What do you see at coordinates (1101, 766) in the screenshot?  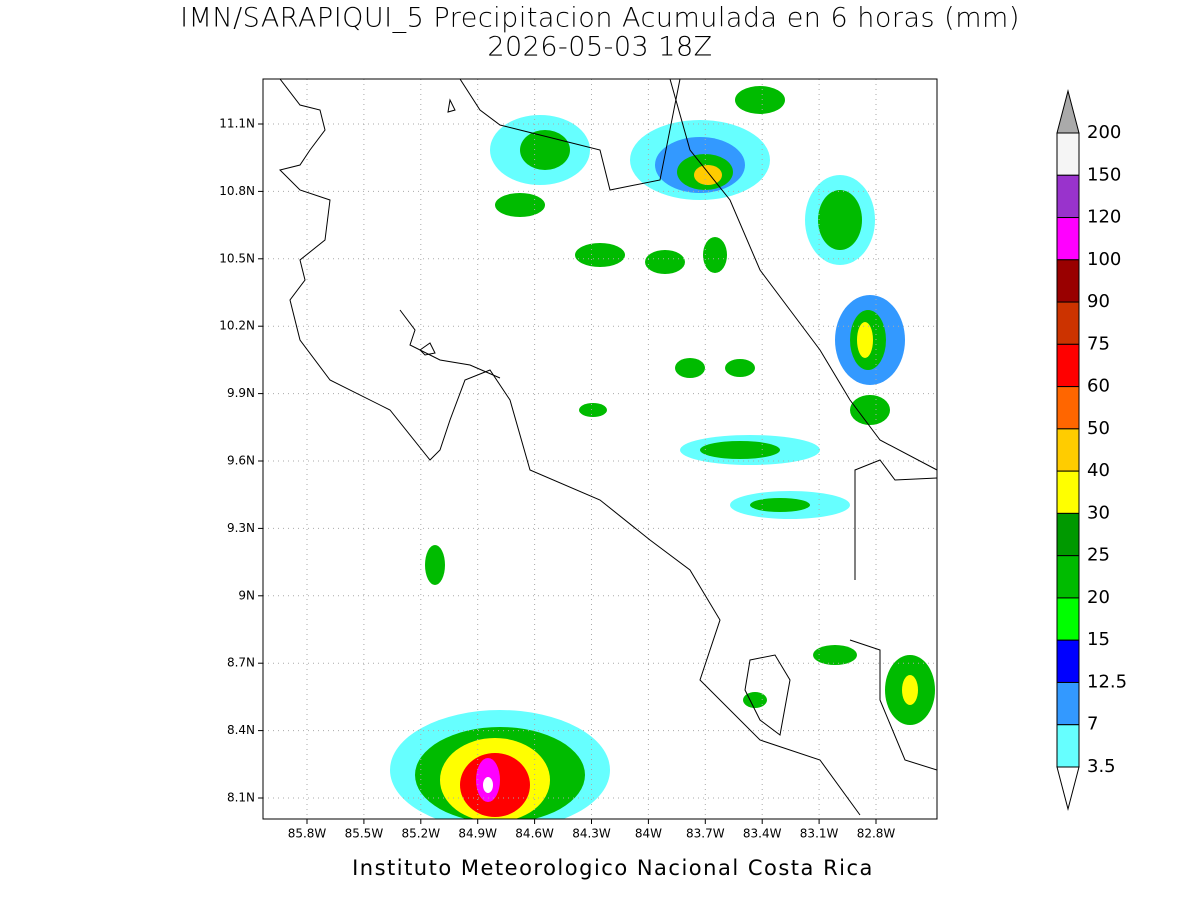 I see `colorbar-label: 3.5` at bounding box center [1101, 766].